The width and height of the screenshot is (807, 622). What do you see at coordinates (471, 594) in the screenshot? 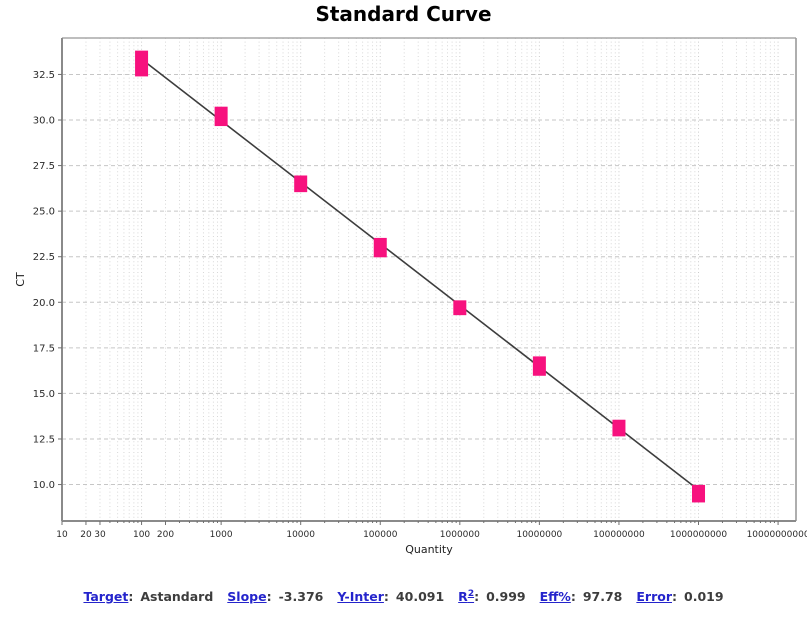
I see `stat-label-superscript: 2` at bounding box center [471, 594].